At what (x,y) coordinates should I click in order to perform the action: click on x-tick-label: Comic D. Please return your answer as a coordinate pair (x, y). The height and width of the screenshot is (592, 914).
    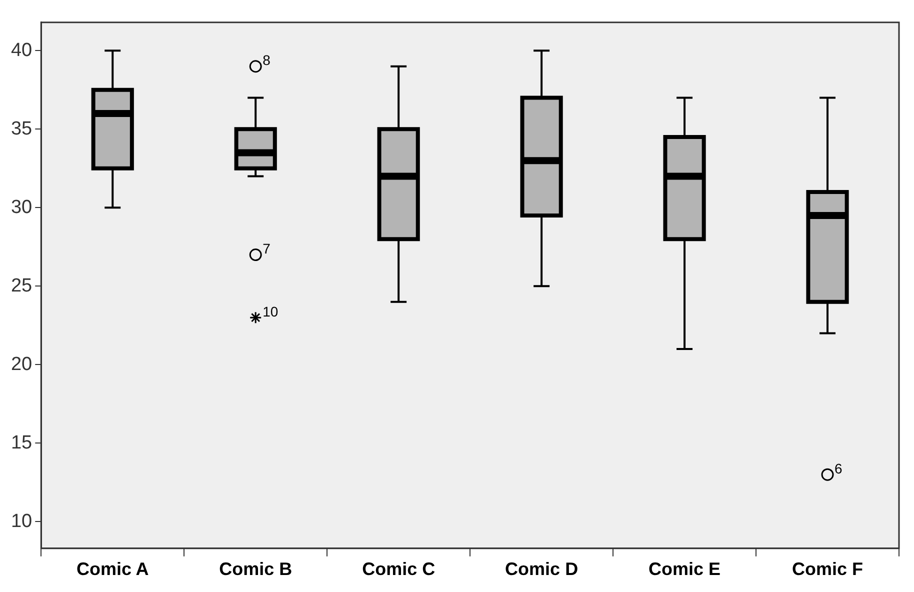
    Looking at the image, I should click on (541, 569).